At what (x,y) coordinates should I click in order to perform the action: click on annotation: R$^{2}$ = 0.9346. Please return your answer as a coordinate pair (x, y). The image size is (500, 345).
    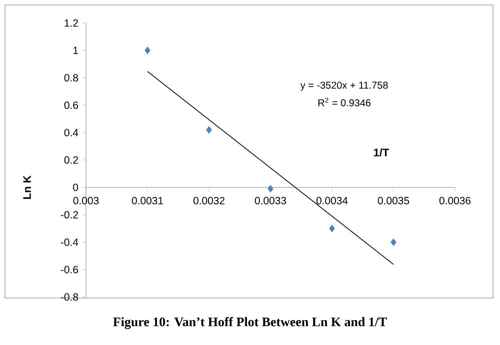
    Looking at the image, I should click on (344, 102).